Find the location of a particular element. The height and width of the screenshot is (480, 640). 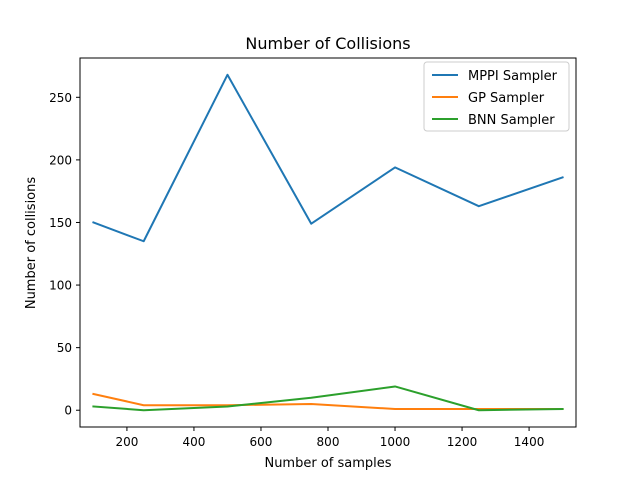

legend-label-3: BNN Sampler is located at coordinates (511, 120).